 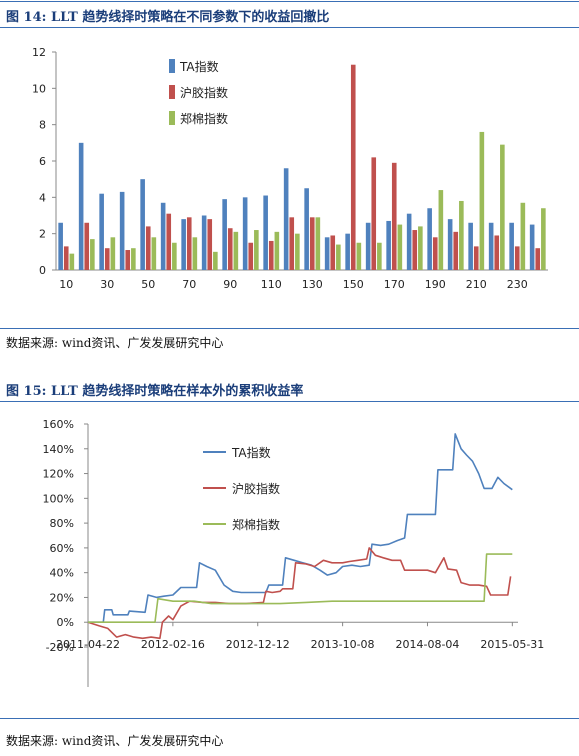 What do you see at coordinates (289, 401) in the screenshot?
I see `figure-15-title-rule` at bounding box center [289, 401].